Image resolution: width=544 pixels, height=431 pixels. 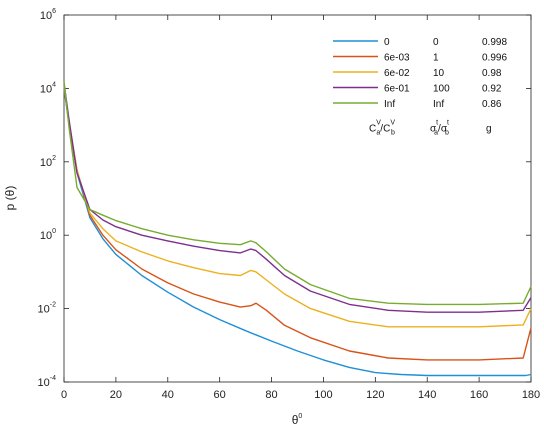 What do you see at coordinates (271, 395) in the screenshot?
I see `x-tick-label: 80` at bounding box center [271, 395].